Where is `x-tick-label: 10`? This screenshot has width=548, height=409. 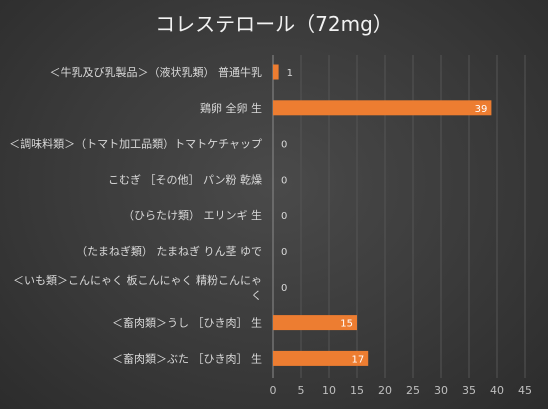
x-tick-label: 10 is located at coordinates (329, 390).